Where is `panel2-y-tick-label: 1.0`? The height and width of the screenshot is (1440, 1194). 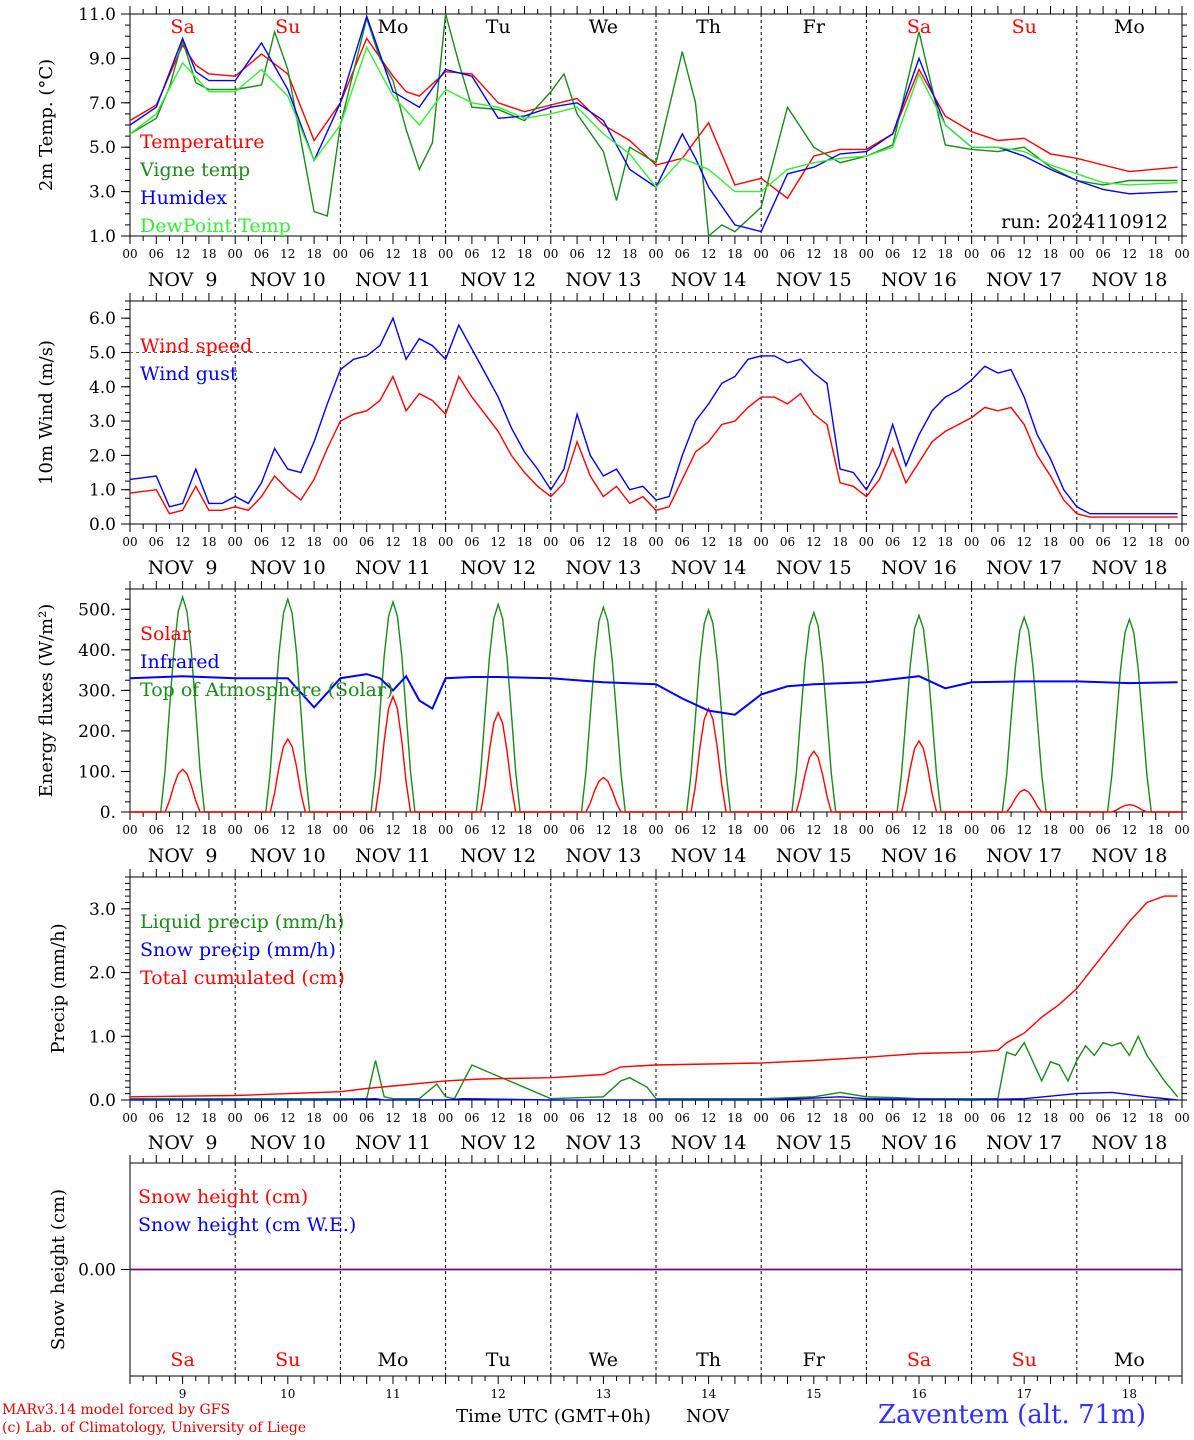
panel2-y-tick-label: 1.0 is located at coordinates (102, 491).